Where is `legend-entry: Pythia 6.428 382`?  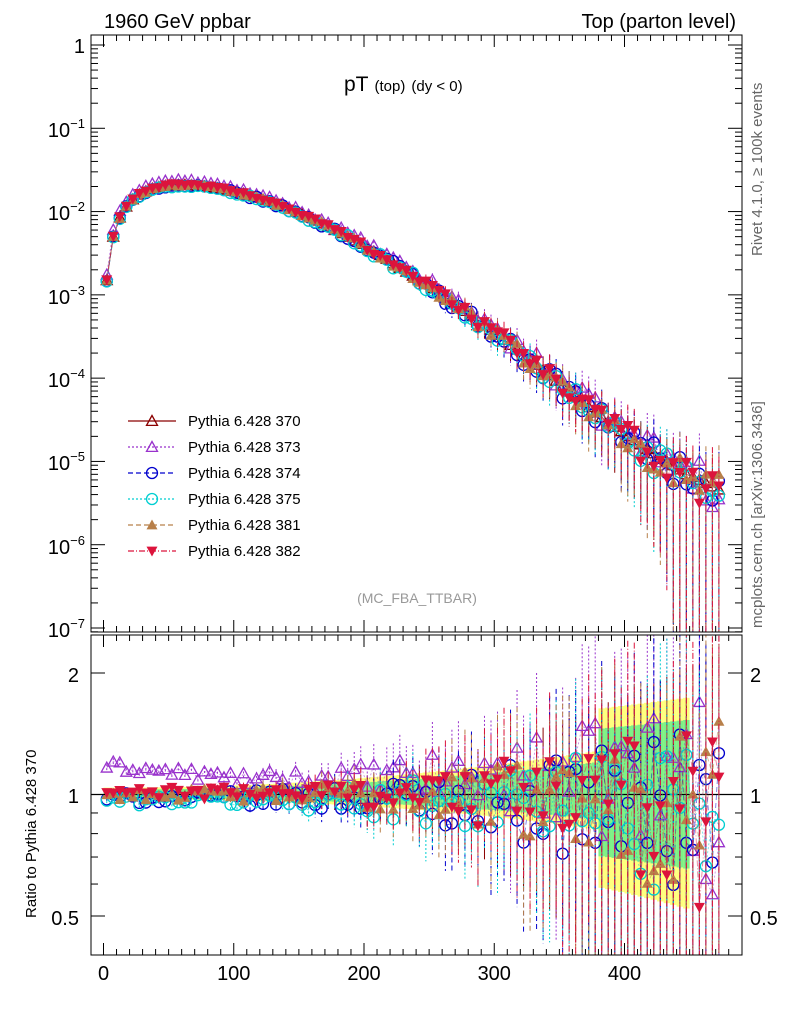 legend-entry: Pythia 6.428 382 is located at coordinates (214, 551).